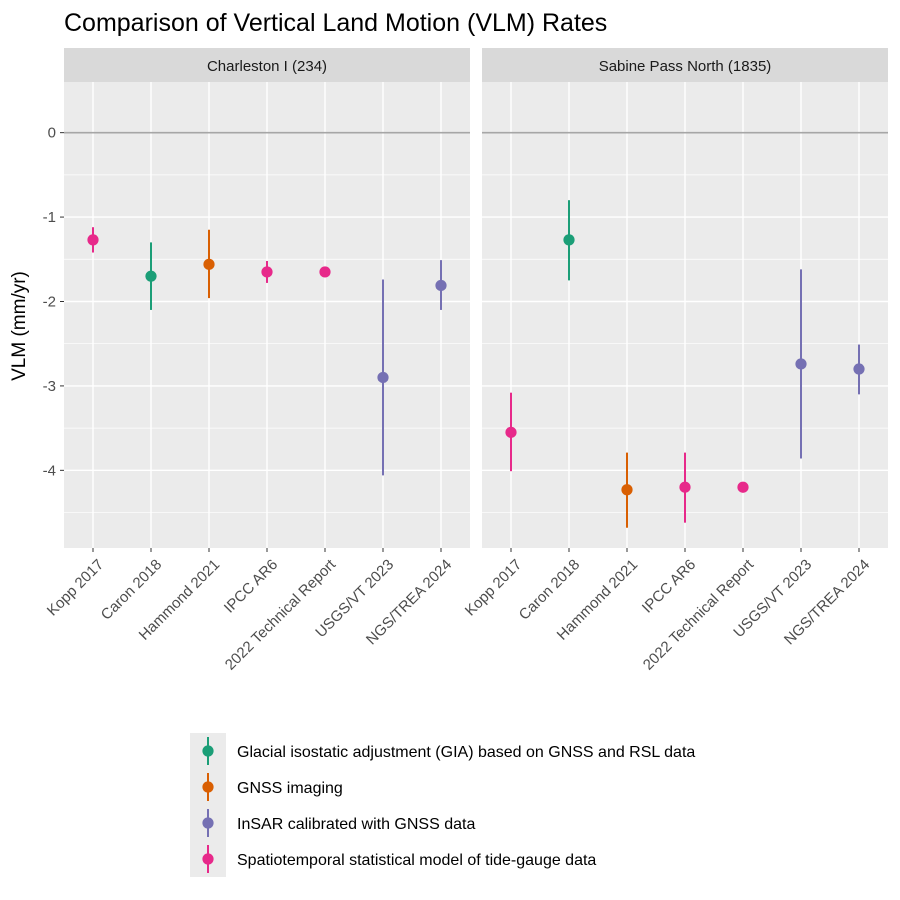 The height and width of the screenshot is (900, 900). What do you see at coordinates (52, 133) in the screenshot?
I see `y-tick-label: 0` at bounding box center [52, 133].